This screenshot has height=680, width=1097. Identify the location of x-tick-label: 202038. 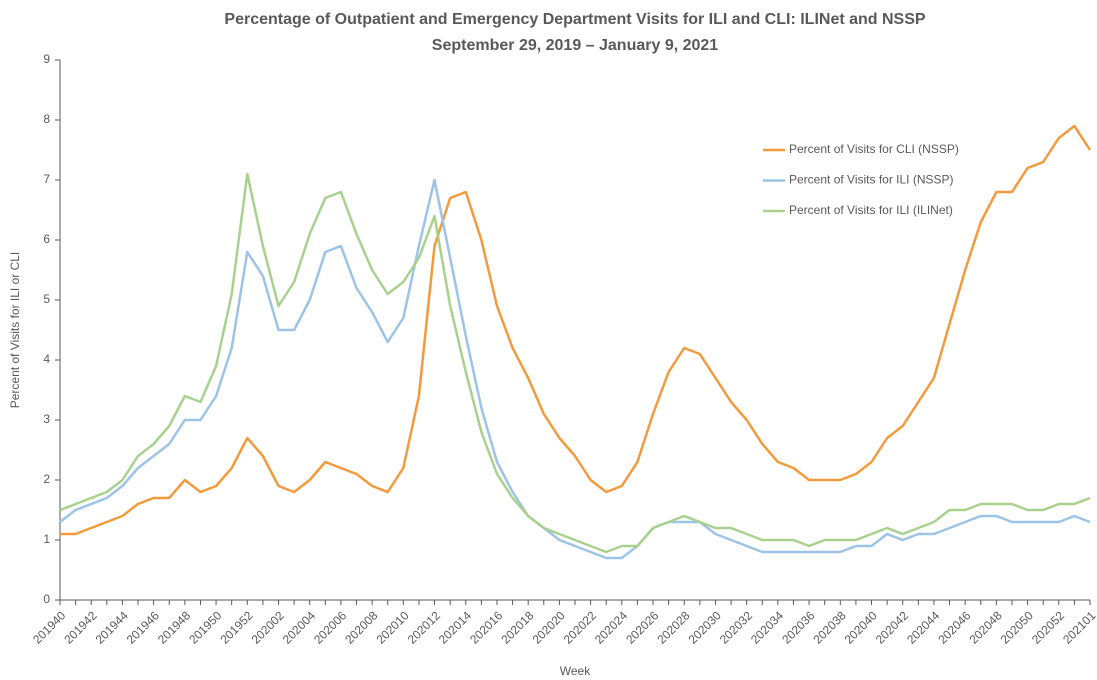
(829, 627).